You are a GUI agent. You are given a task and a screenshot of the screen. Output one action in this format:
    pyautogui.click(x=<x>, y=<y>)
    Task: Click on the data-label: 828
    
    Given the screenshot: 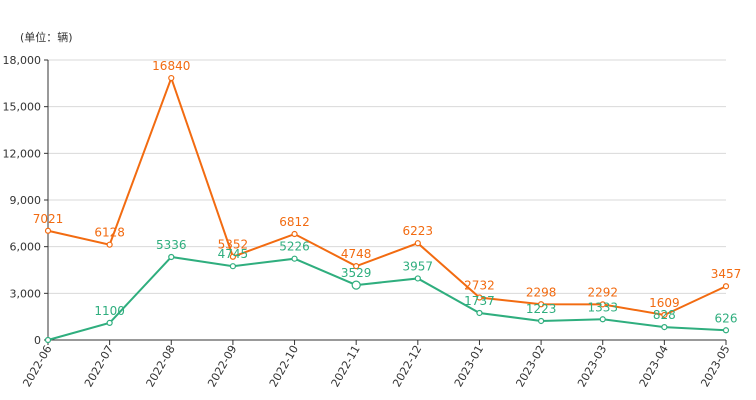 What is the action you would take?
    pyautogui.click(x=664, y=315)
    